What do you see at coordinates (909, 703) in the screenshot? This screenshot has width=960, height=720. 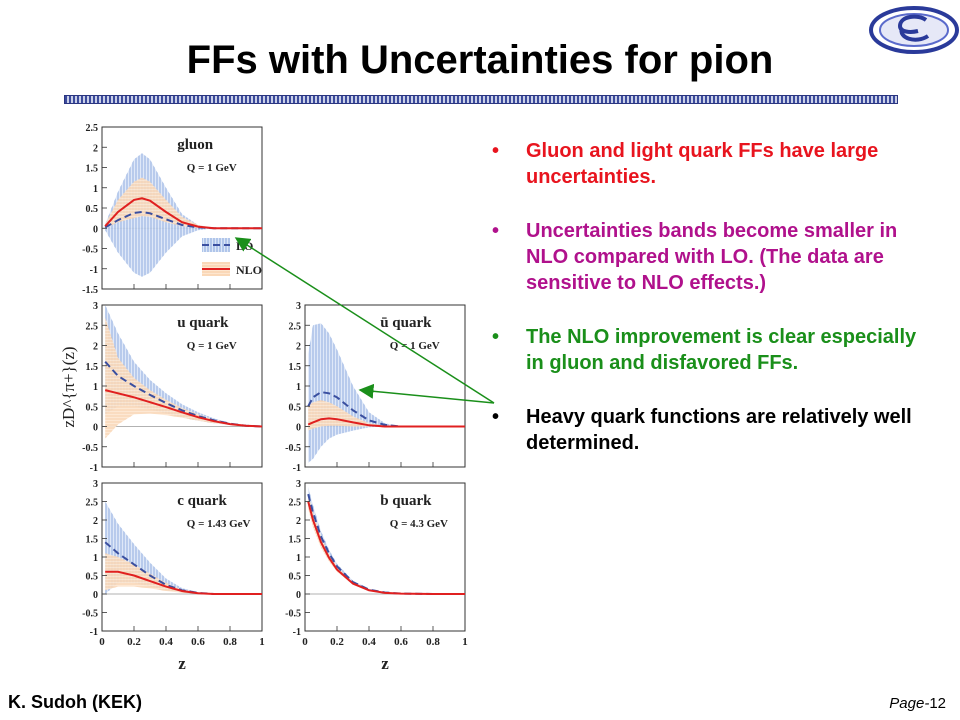 I see `page-prefix: Page-` at bounding box center [909, 703].